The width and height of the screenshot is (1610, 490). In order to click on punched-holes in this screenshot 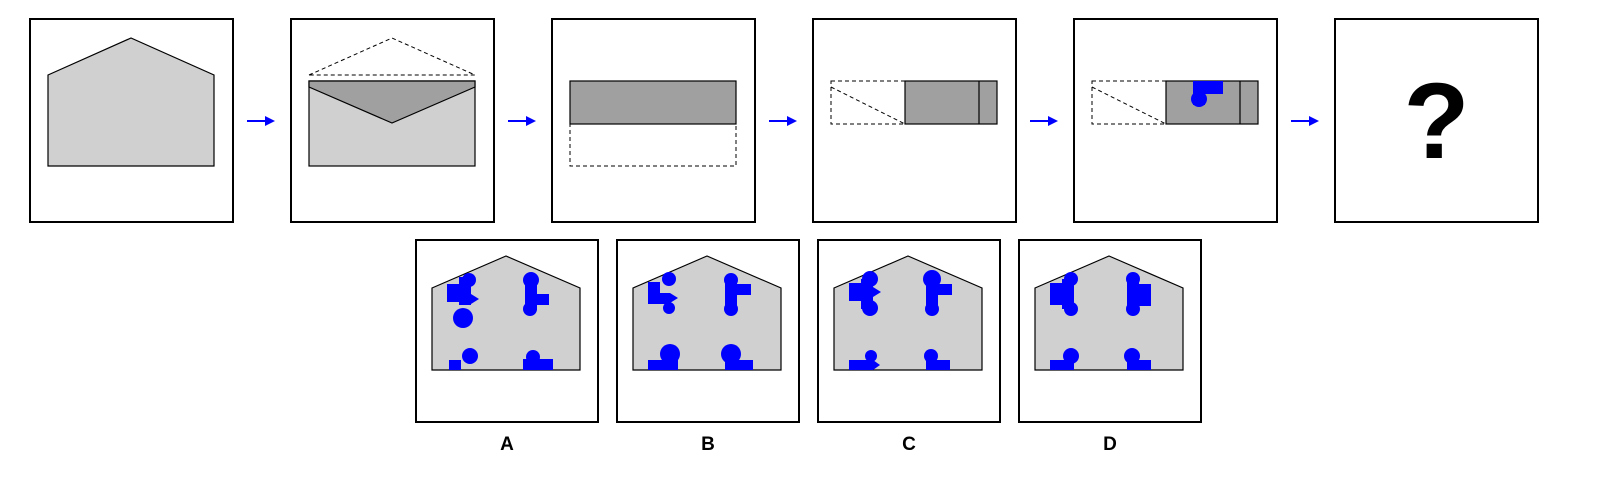, I will do `click(1207, 94)`.